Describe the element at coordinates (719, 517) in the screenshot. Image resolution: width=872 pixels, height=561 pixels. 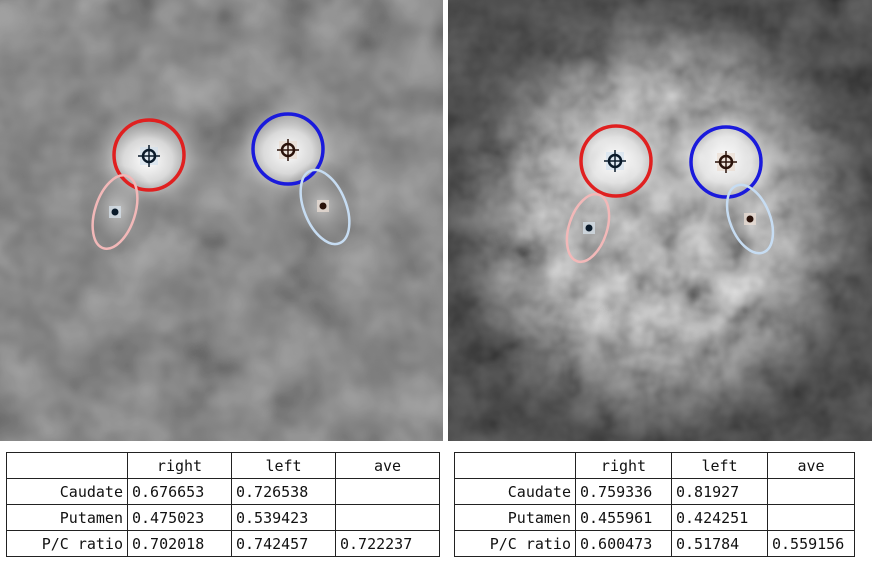
I see `cell-left: 0.424251` at that location.